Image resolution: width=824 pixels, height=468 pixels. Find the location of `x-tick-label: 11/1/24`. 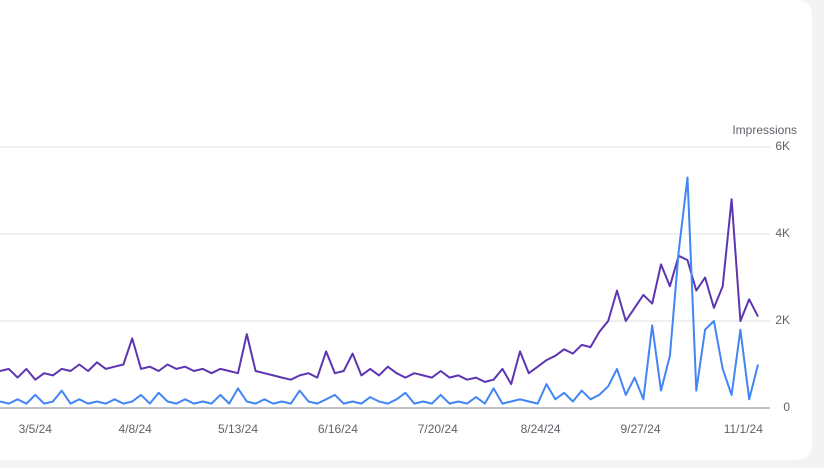

x-tick-label: 11/1/24 is located at coordinates (743, 429).